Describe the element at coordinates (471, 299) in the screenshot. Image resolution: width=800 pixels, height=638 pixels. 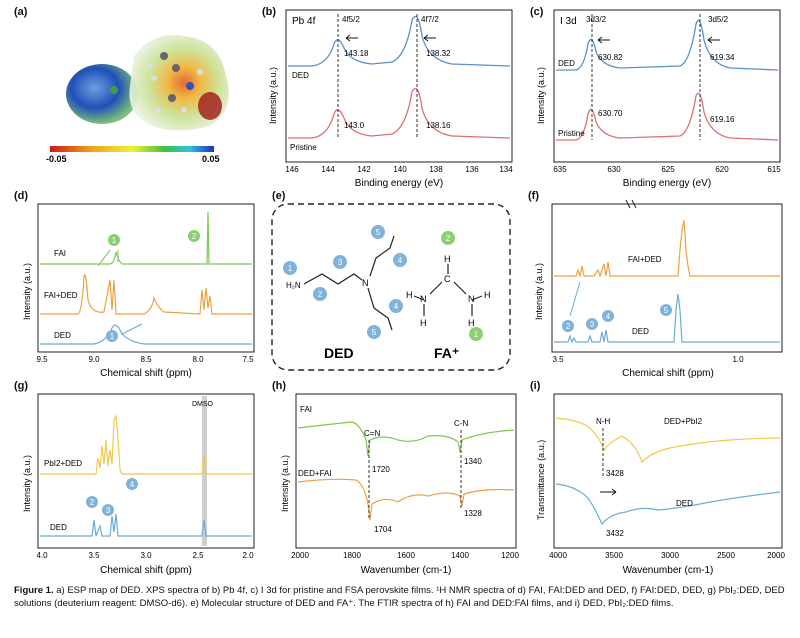
I see `fa-n-right: N` at that location.